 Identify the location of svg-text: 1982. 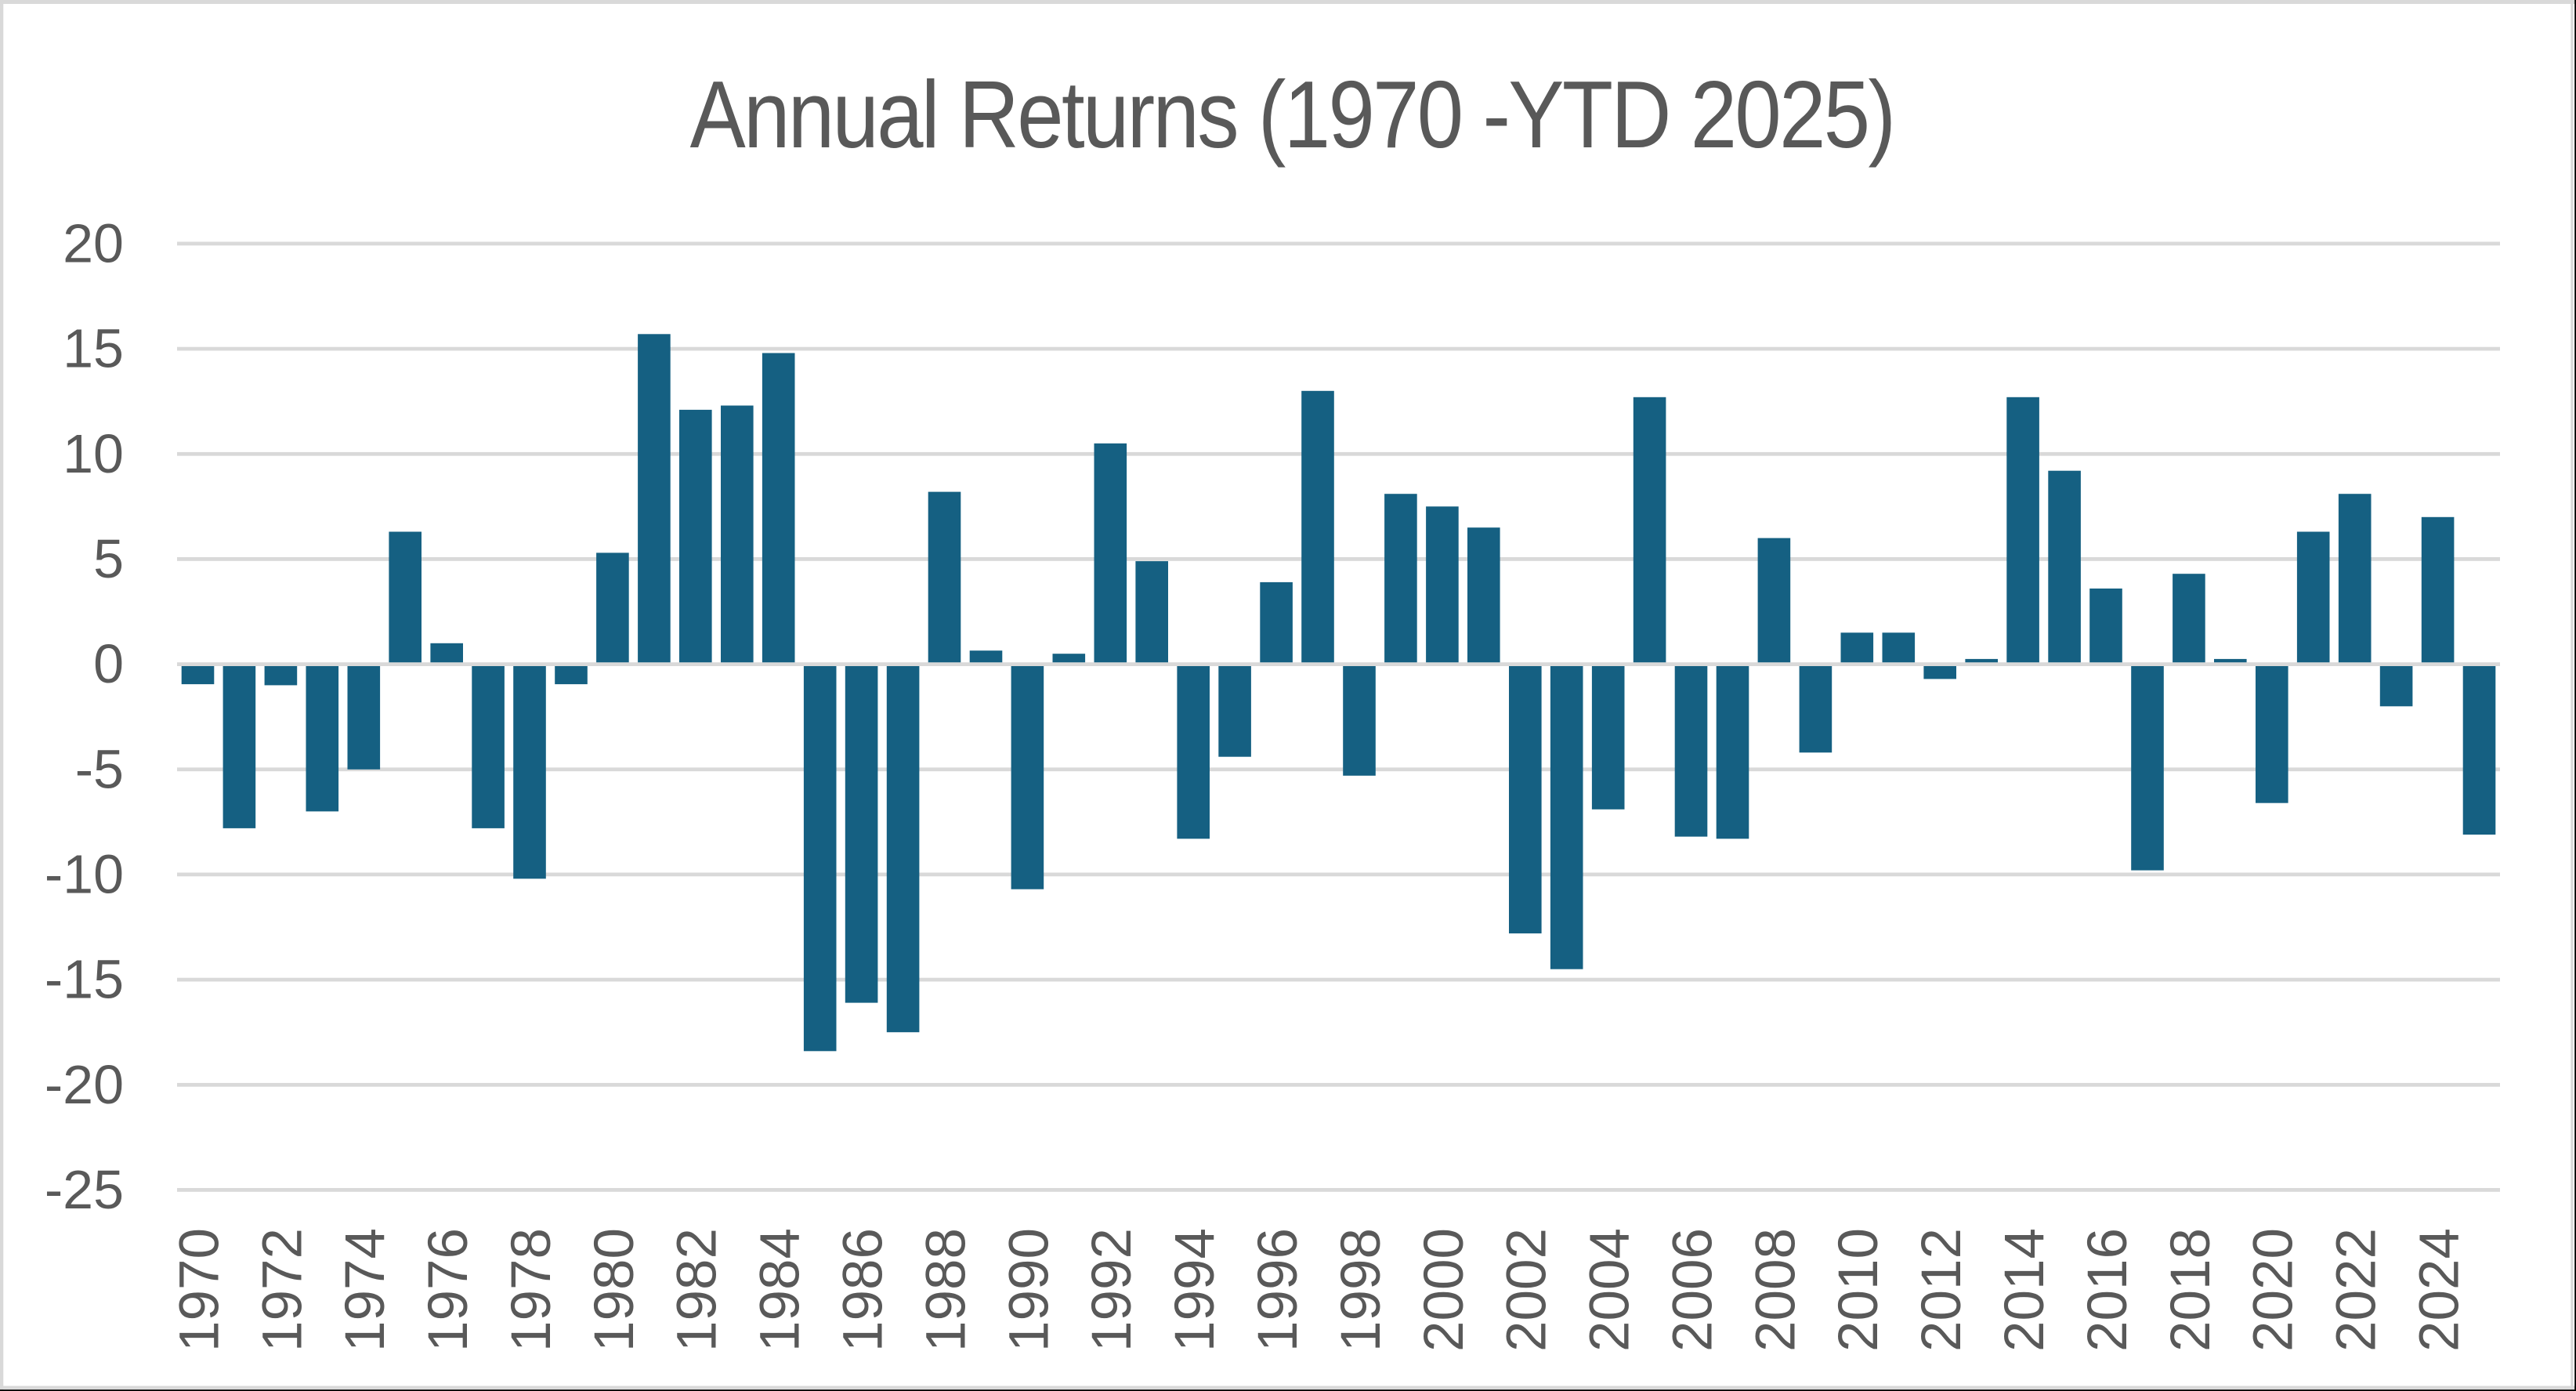
(698, 1290).